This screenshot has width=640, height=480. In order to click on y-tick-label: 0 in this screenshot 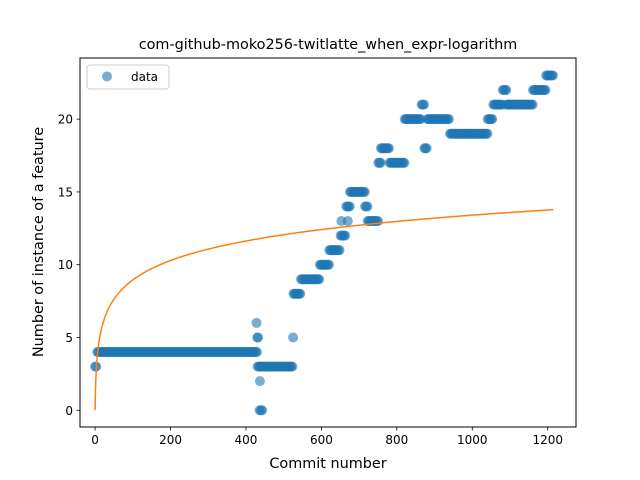, I will do `click(69, 411)`.